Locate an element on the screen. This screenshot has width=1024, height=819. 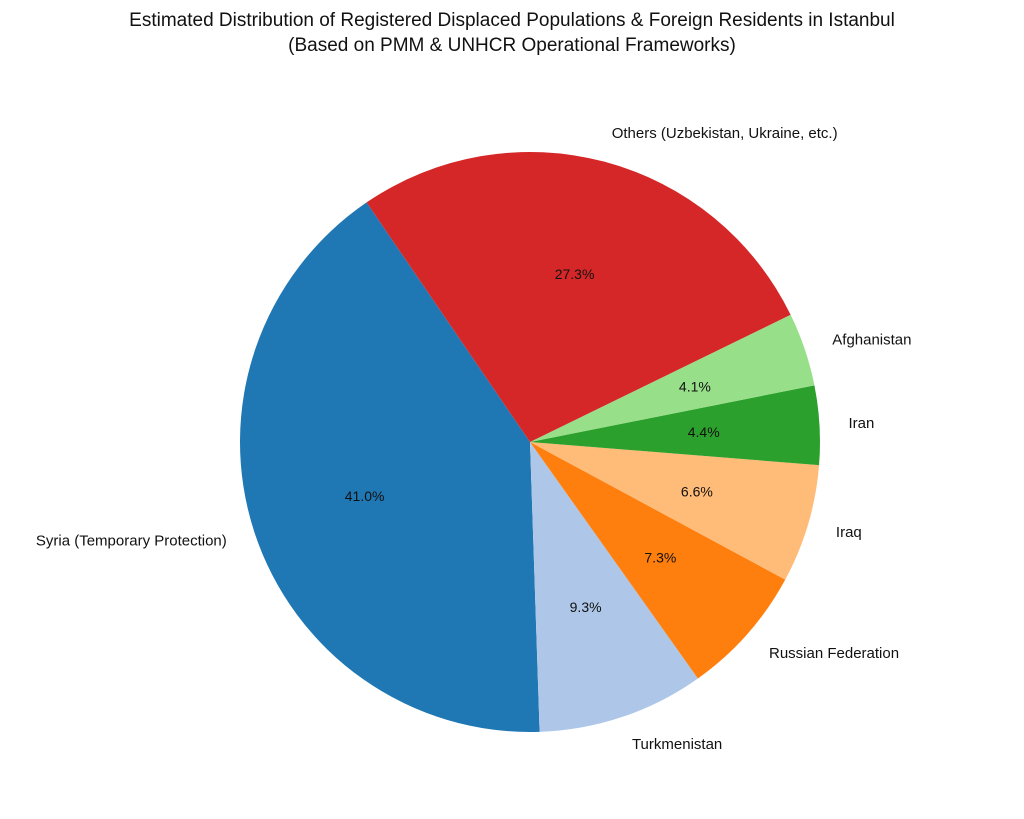
slice-category-label-4: Iran is located at coordinates (861, 423).